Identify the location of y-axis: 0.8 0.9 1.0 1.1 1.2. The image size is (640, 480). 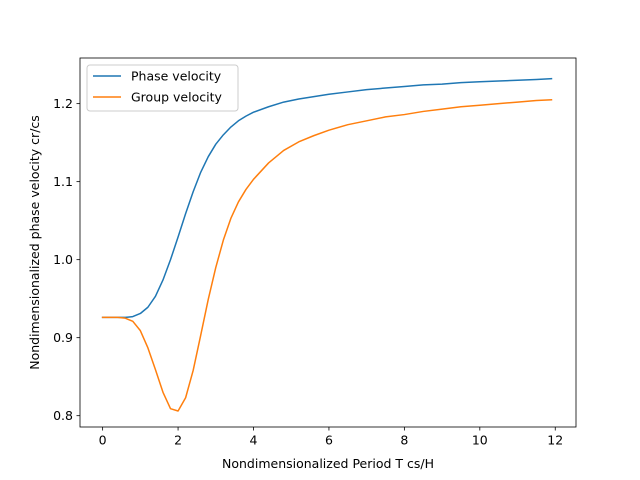
(66, 259).